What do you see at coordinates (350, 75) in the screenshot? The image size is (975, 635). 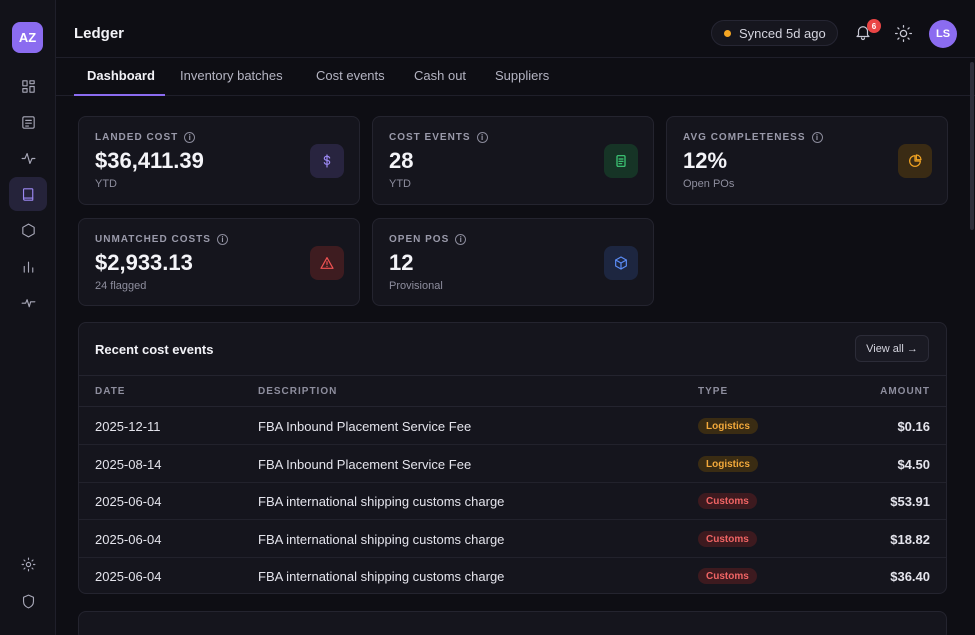 I see `tab-cost-events: Cost events` at bounding box center [350, 75].